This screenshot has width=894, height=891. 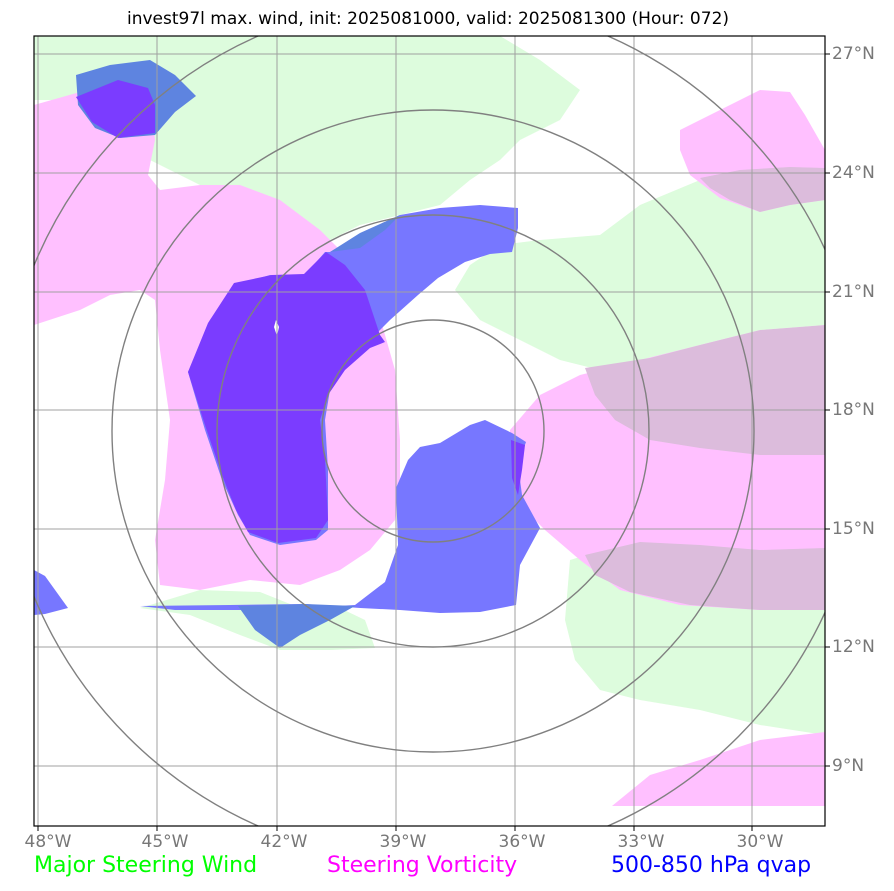 I want to click on qvap-area-central-core, so click(x=286, y=397).